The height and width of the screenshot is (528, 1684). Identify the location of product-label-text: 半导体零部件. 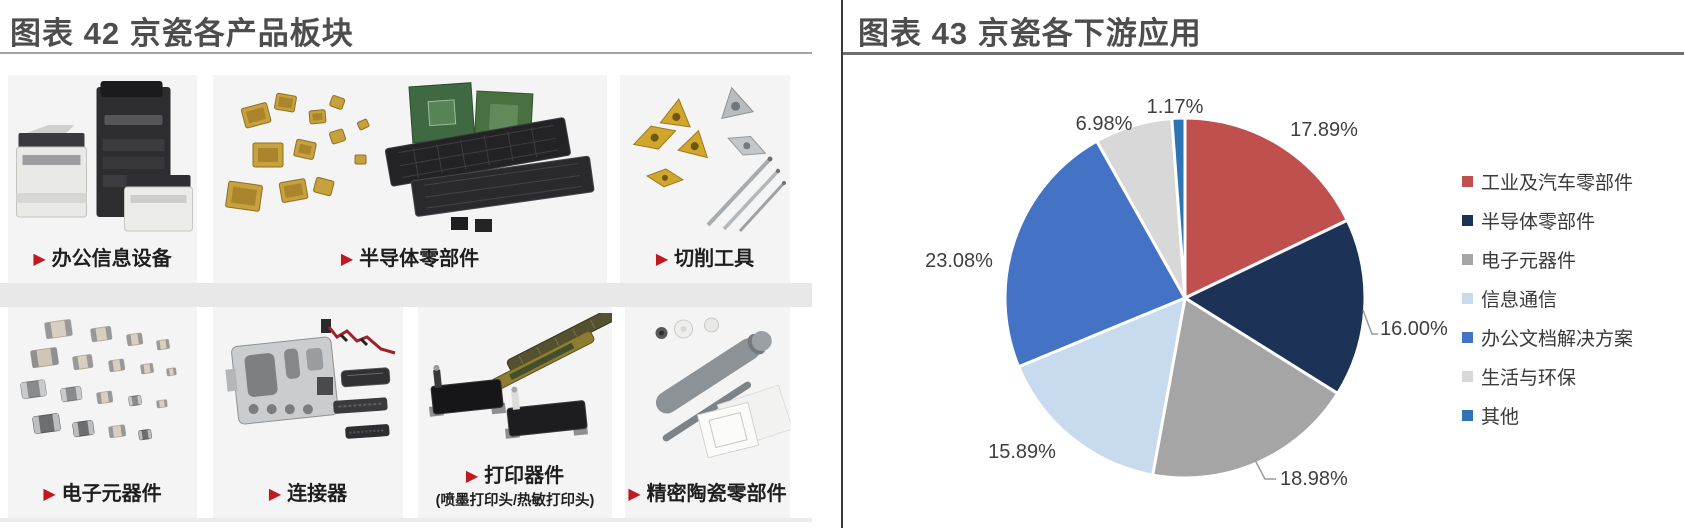
(419, 259).